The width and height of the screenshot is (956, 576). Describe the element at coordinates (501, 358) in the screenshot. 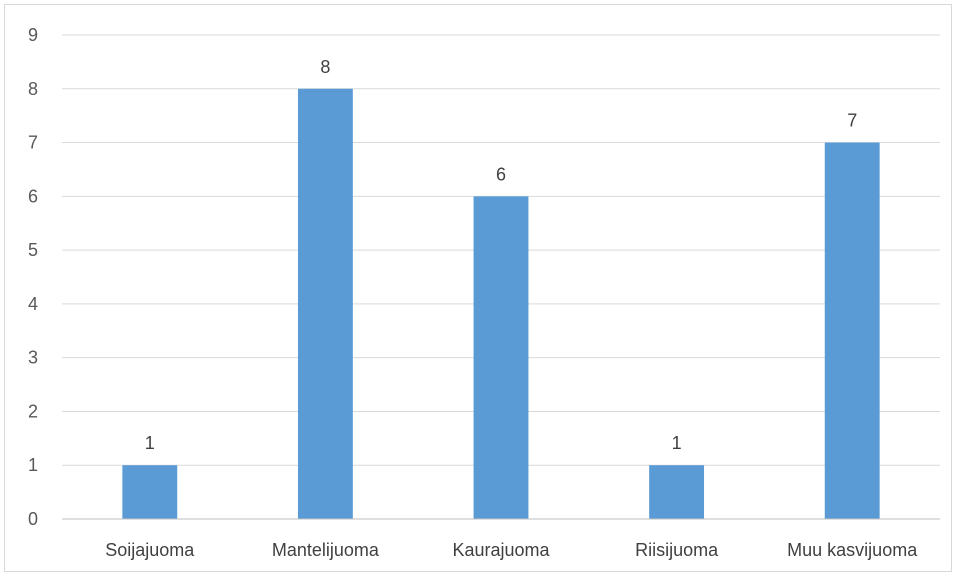

I see `bar-kaurajuoma` at that location.